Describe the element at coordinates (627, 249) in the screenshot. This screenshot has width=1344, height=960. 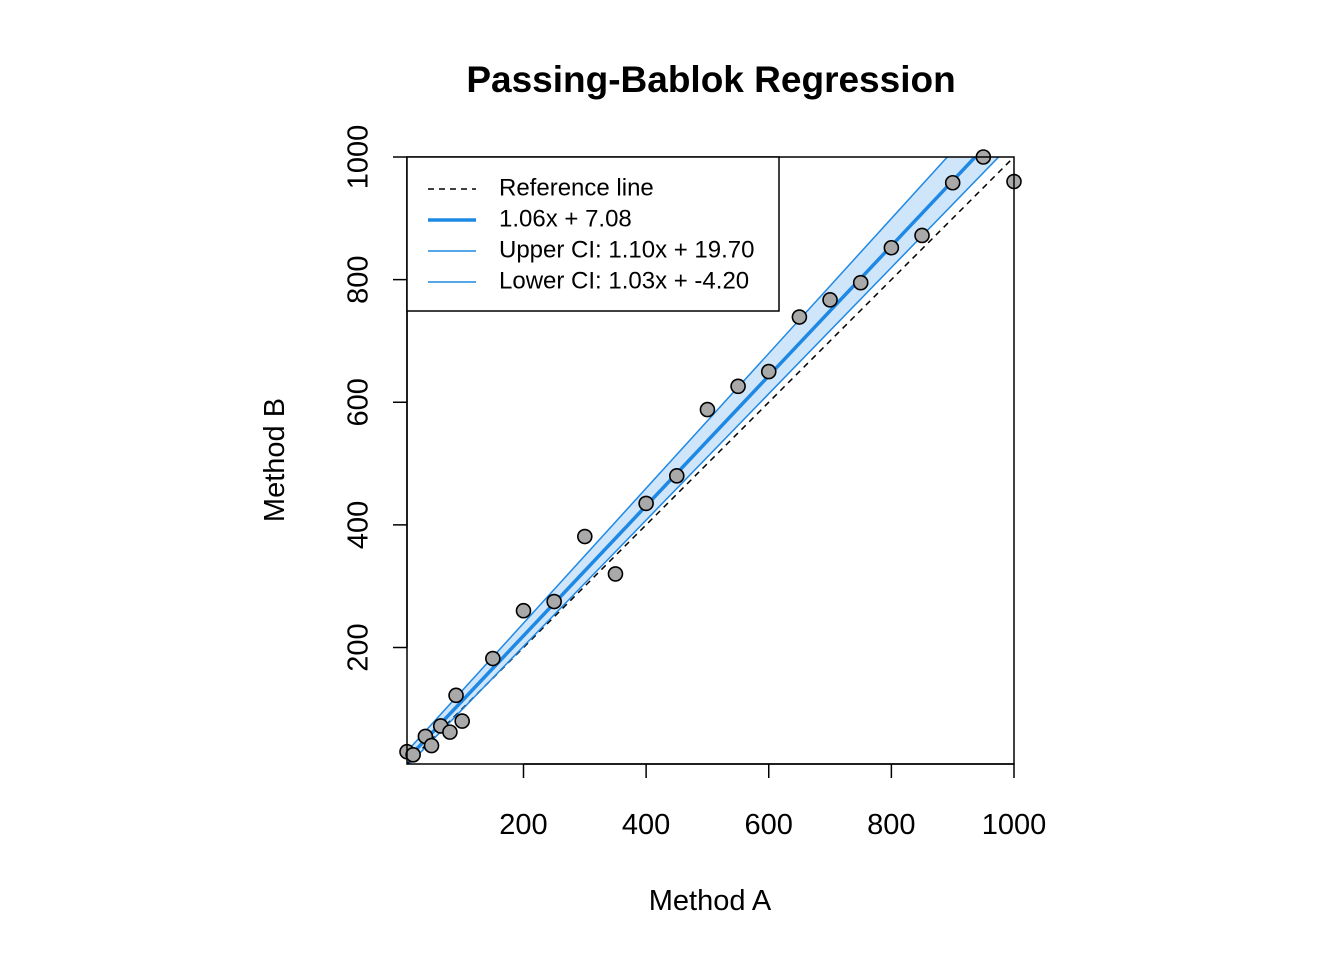
I see `legend-label: Upper CI: 1.10x + 19.70` at that location.